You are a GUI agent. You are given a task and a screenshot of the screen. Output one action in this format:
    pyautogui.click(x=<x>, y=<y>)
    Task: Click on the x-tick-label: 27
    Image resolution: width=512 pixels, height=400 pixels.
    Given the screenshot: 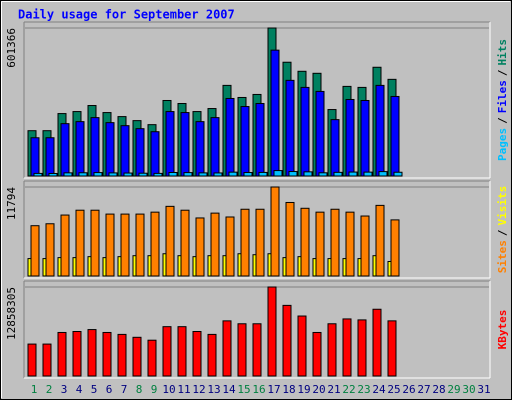 What is the action you would take?
    pyautogui.click(x=423, y=389)
    